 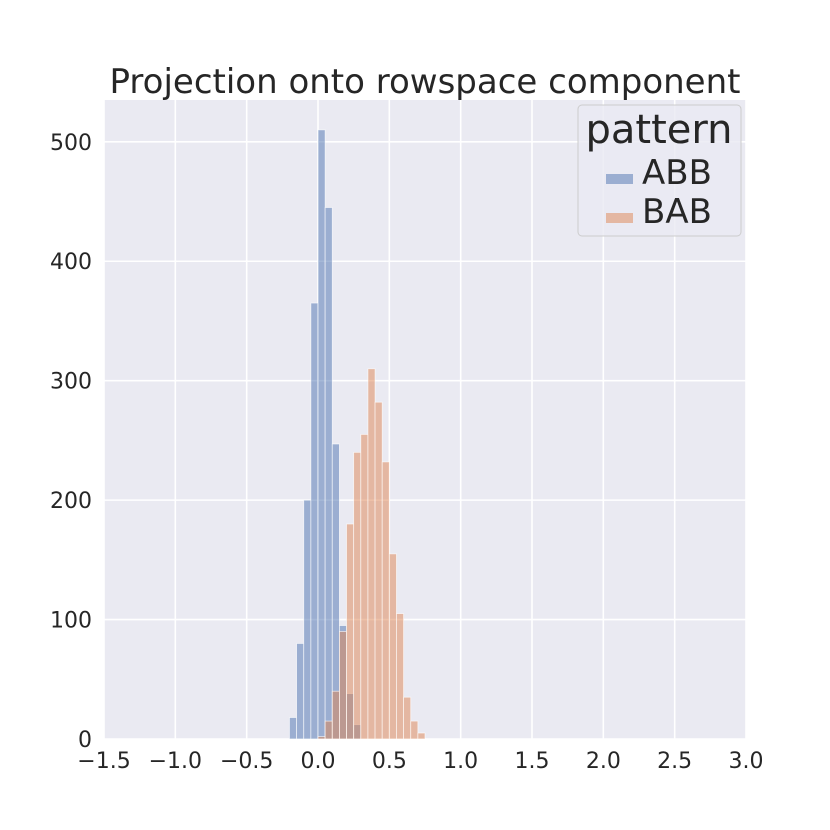 I want to click on x-tick-label: 0.5, so click(x=389, y=761).